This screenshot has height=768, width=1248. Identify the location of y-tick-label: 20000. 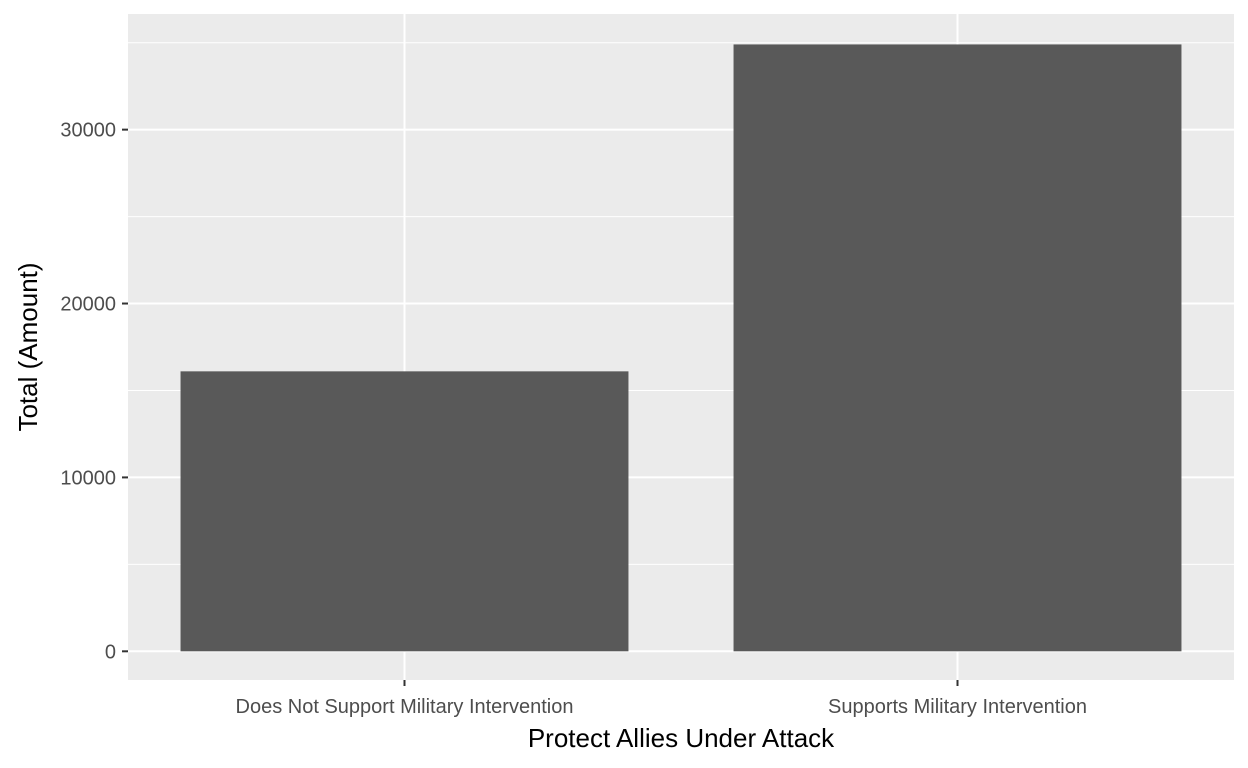
(88, 305).